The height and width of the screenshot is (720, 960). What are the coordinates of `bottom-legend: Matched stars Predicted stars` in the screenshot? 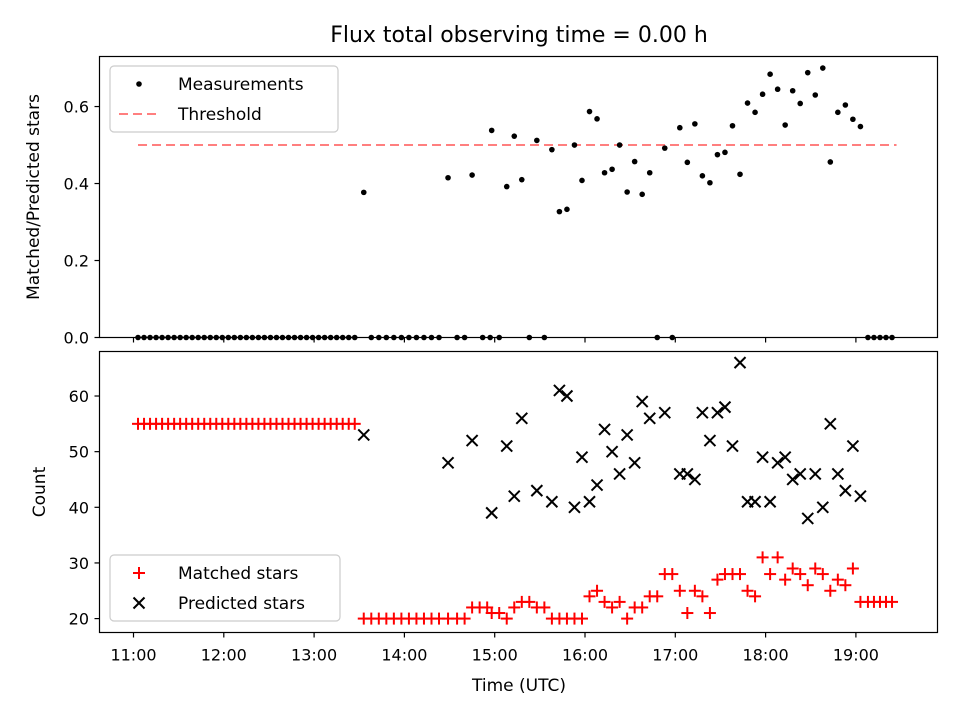 It's located at (225, 588).